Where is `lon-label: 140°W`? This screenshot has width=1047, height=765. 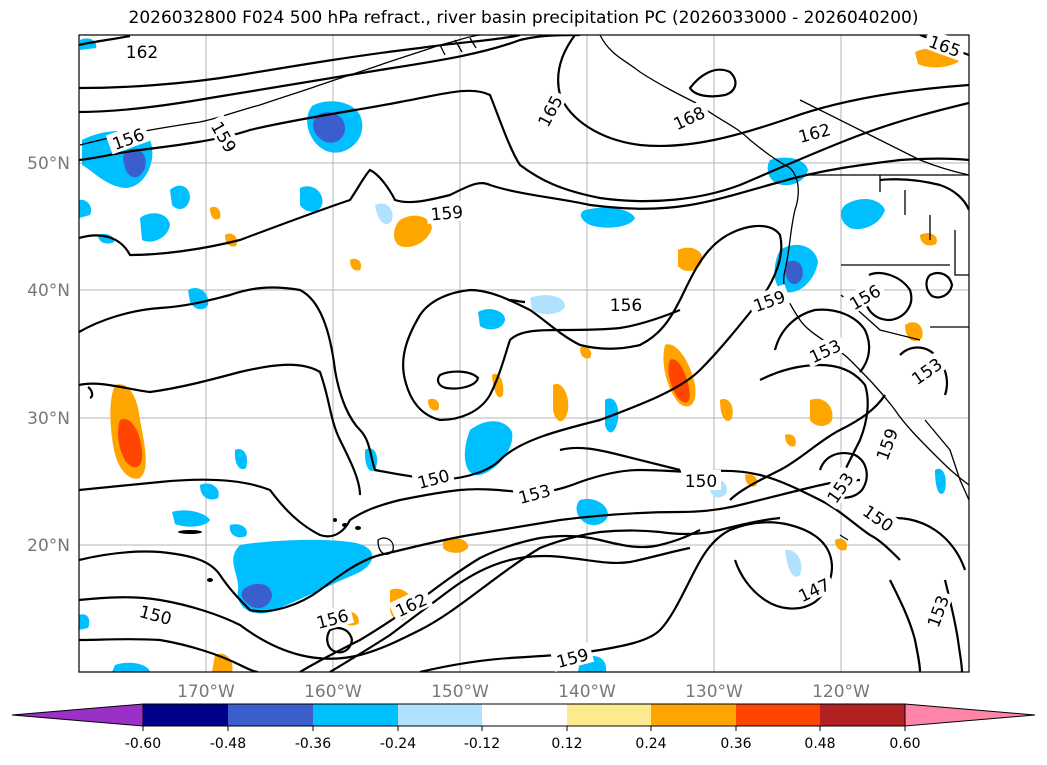
lon-label: 140°W is located at coordinates (587, 692).